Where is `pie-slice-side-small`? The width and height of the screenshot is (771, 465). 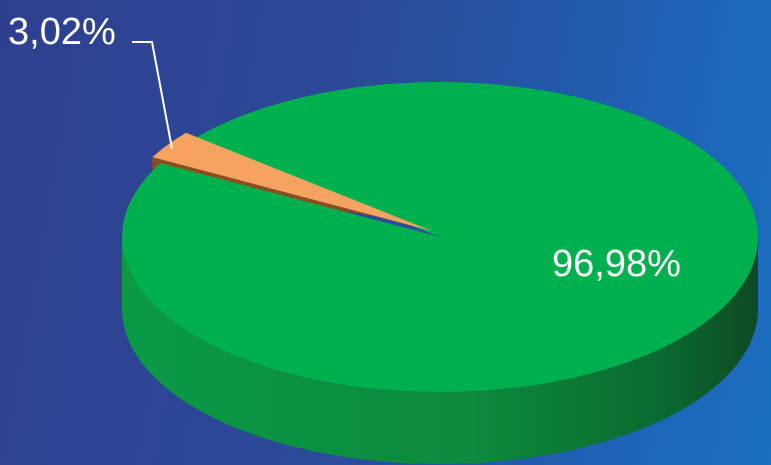 pie-slice-side-small is located at coordinates (292, 194).